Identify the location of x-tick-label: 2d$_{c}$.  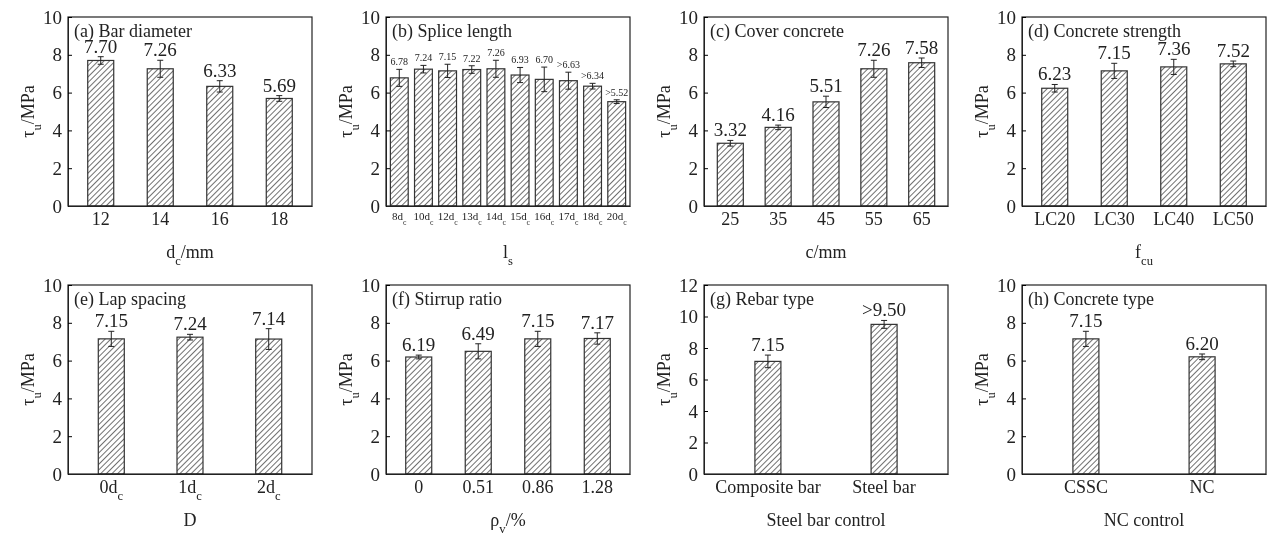
(268, 489).